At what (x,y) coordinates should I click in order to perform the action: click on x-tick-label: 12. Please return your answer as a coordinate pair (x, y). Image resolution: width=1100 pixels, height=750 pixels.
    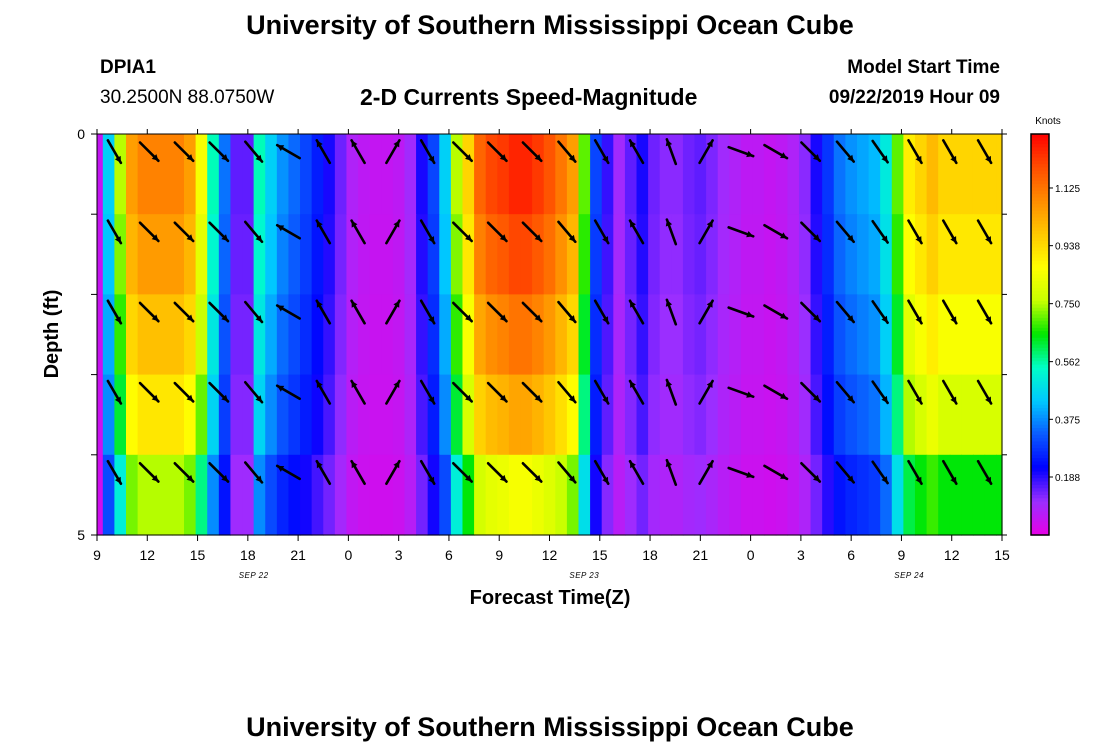
    Looking at the image, I should click on (952, 555).